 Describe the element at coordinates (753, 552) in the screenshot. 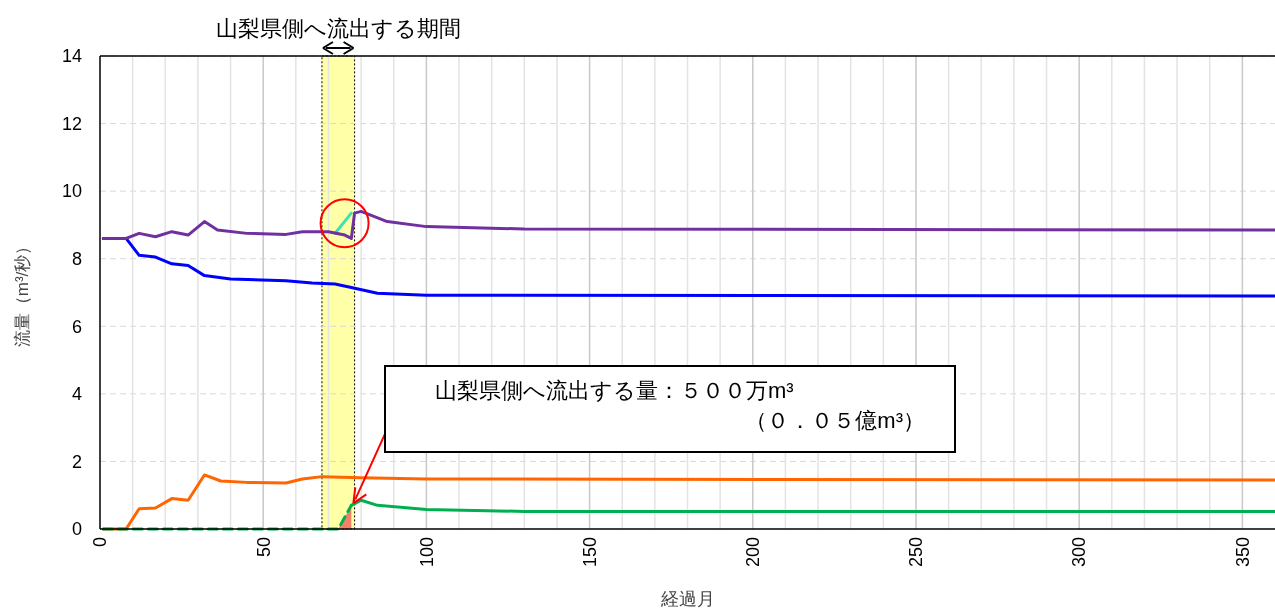

I see `x-tick-label: 200` at that location.